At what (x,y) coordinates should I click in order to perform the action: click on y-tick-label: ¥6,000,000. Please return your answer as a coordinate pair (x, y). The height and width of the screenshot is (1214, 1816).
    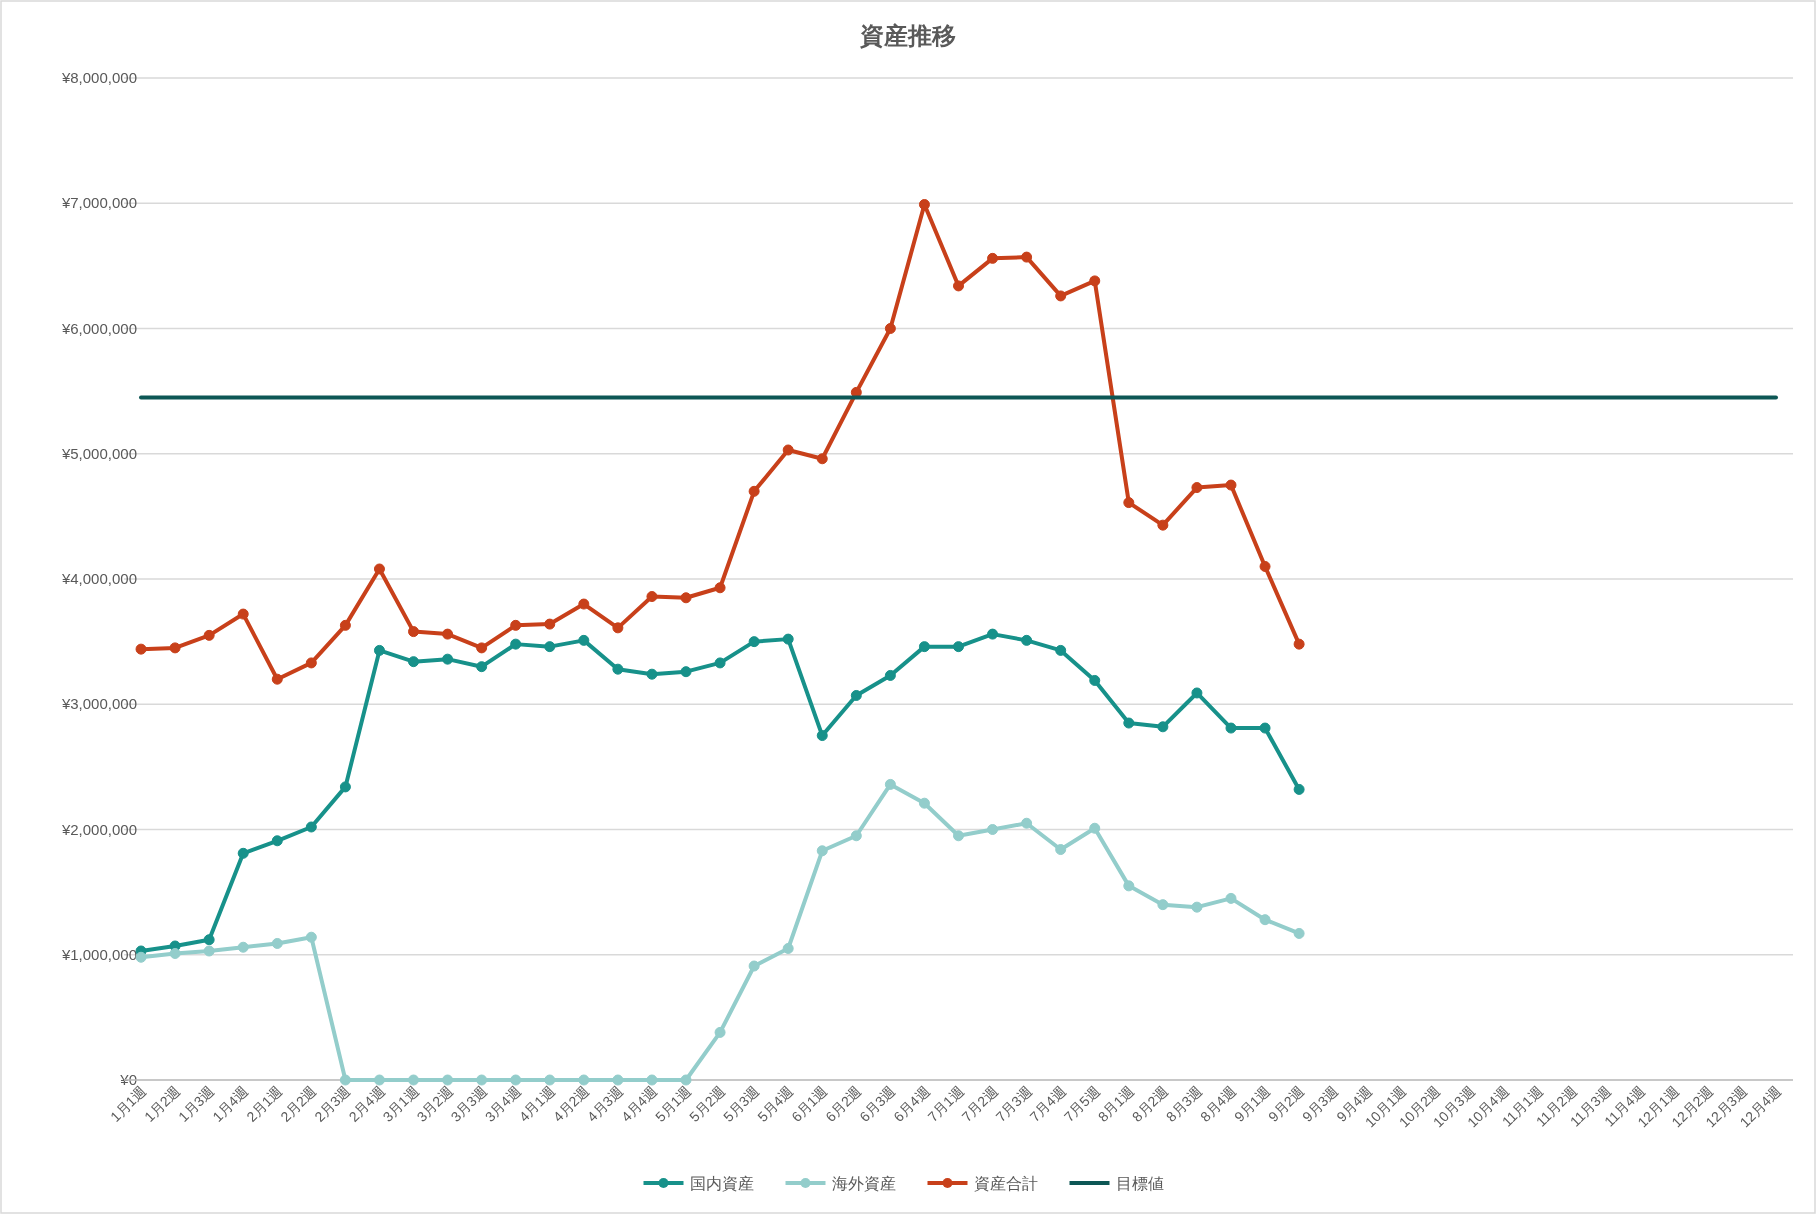
    Looking at the image, I should click on (98, 328).